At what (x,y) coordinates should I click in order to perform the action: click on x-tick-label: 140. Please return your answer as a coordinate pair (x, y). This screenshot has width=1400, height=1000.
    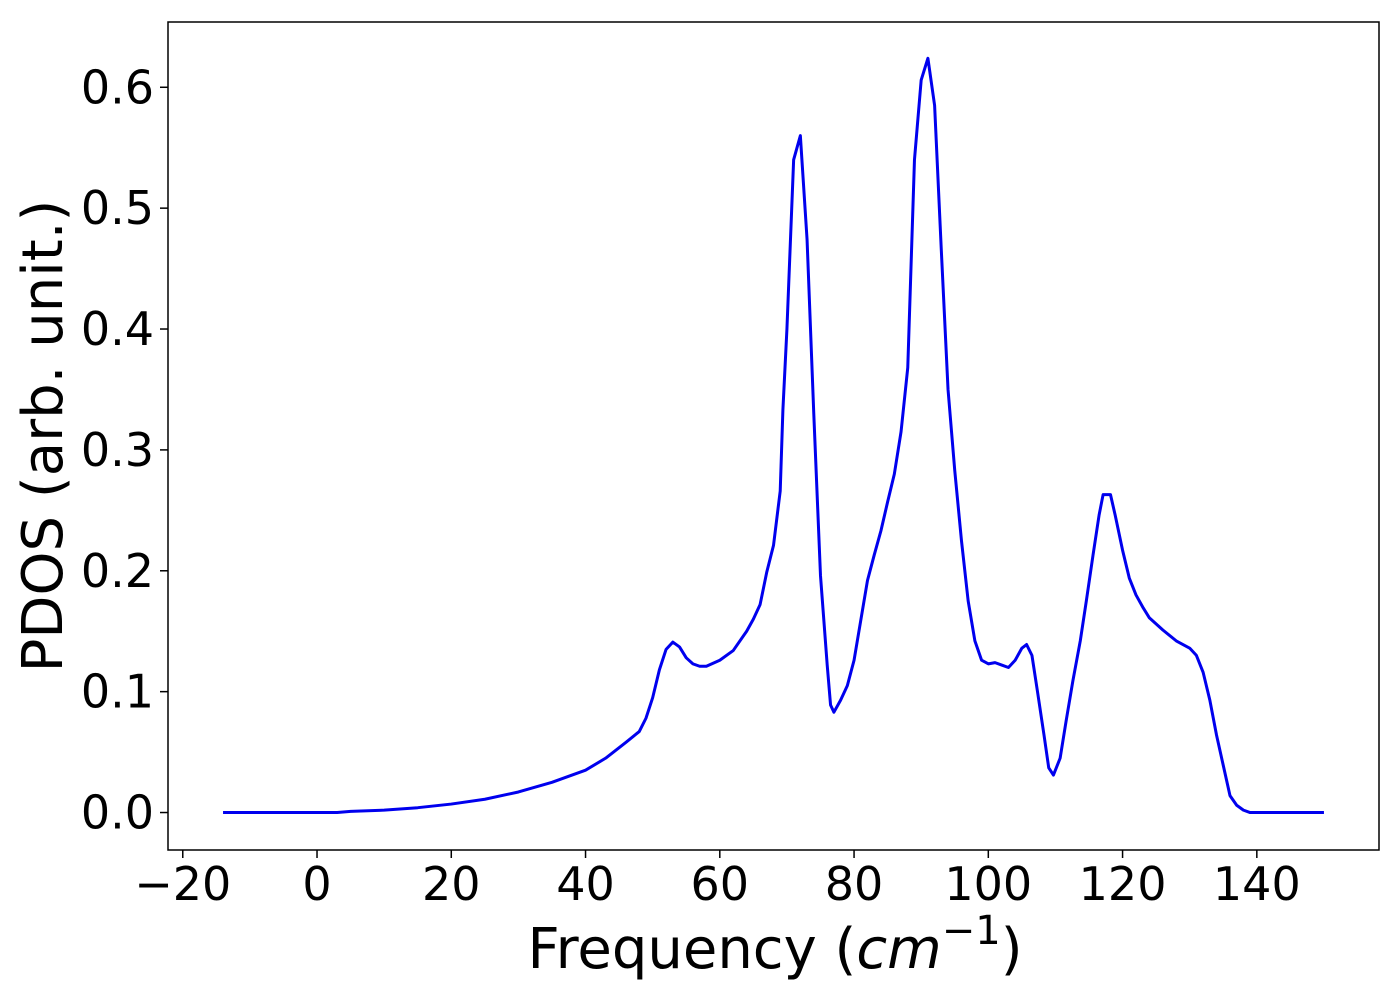
    Looking at the image, I should click on (1257, 884).